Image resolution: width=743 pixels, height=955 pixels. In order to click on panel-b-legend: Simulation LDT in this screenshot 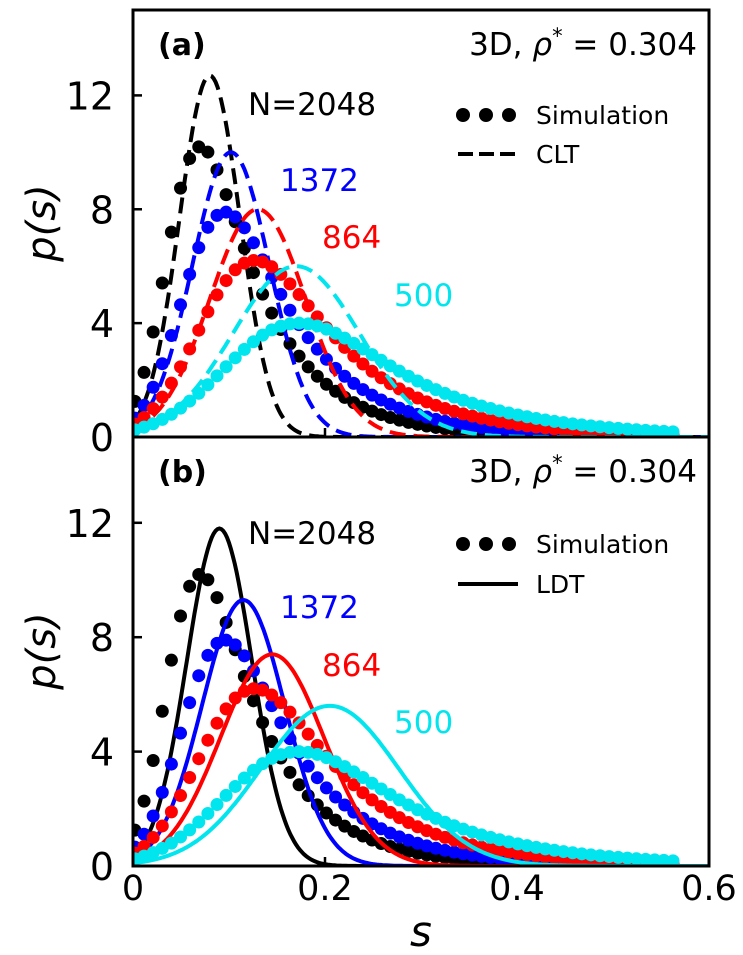, I will do `click(562, 564)`.